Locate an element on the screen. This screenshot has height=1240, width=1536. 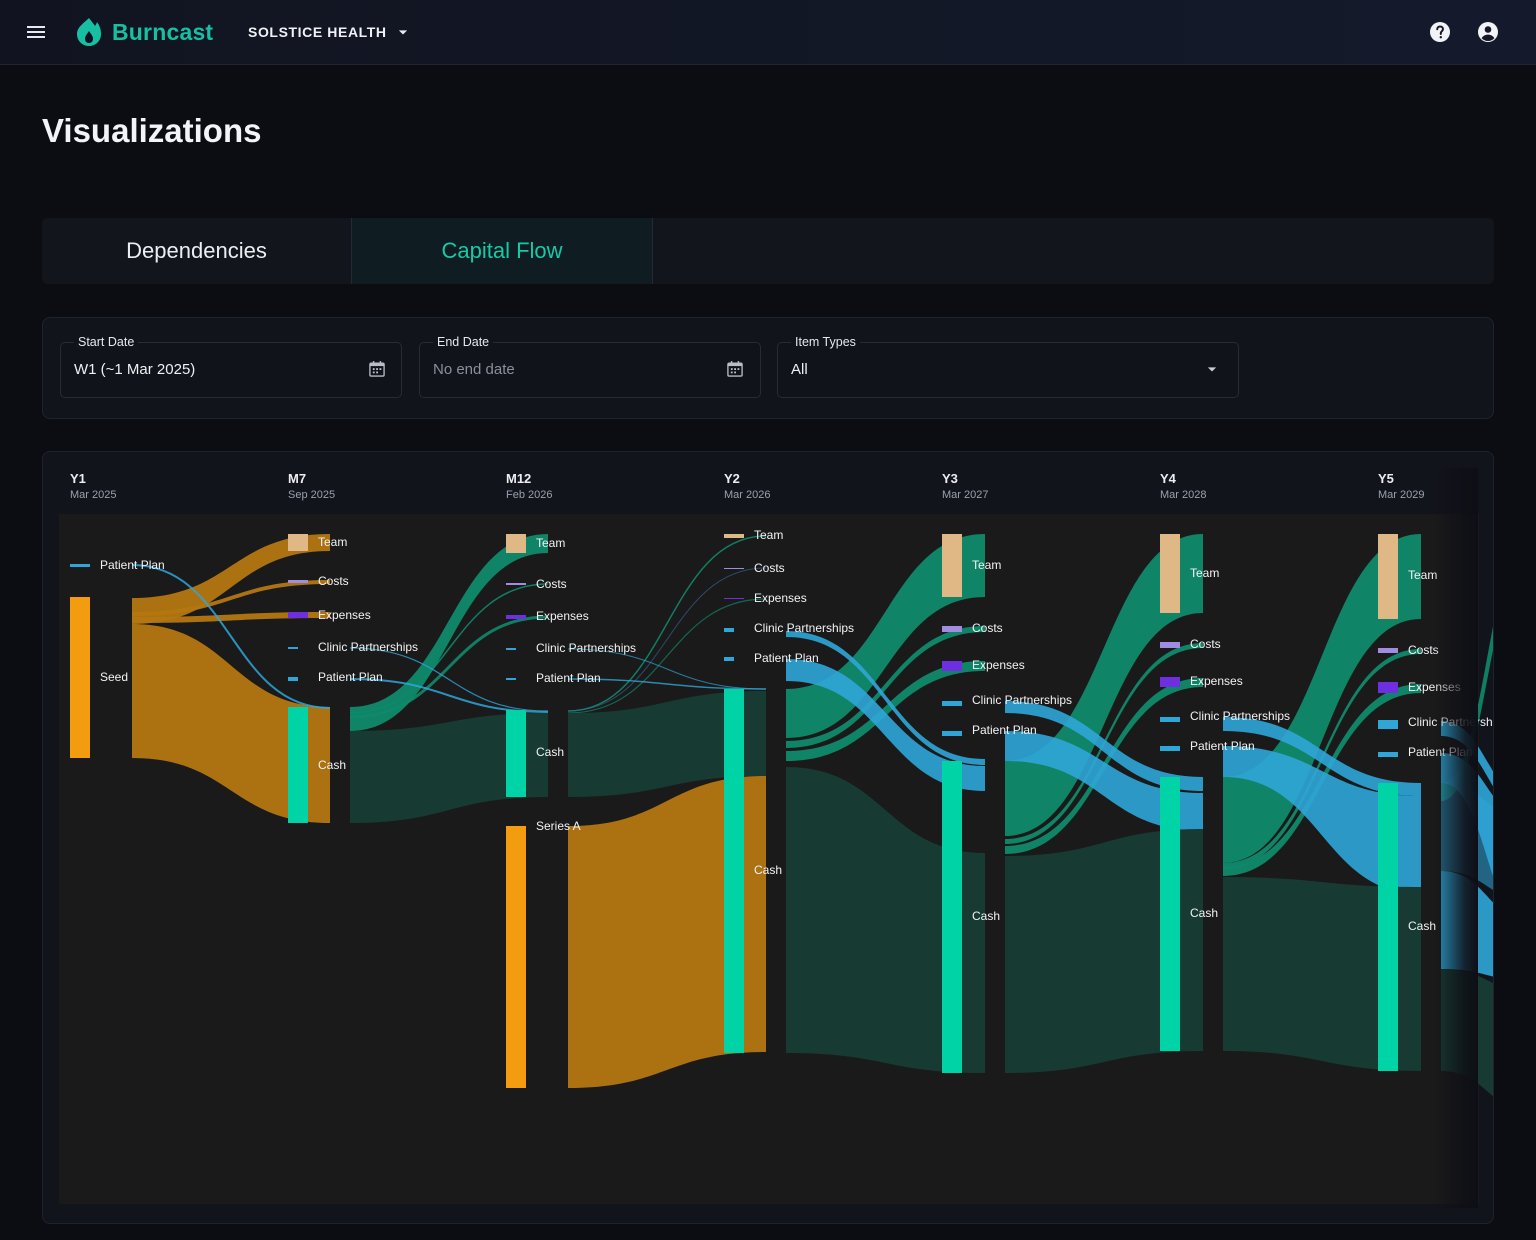
node-label-series-a: Series A is located at coordinates (558, 826).